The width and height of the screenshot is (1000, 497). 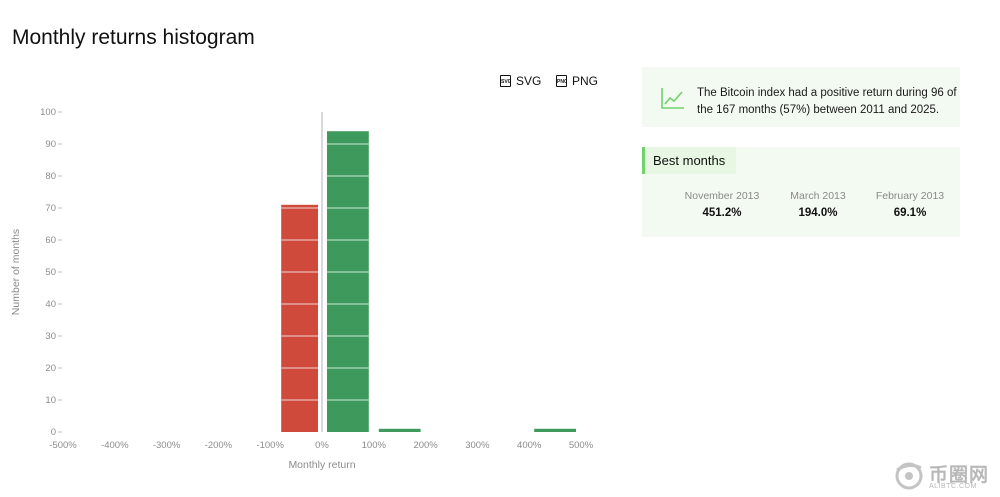 I want to click on y-tick-label: 60, so click(x=50, y=240).